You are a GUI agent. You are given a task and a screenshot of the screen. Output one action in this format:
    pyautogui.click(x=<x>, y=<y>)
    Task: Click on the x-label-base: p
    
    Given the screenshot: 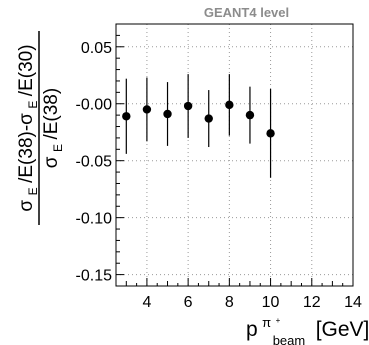 What is the action you would take?
    pyautogui.click(x=252, y=329)
    